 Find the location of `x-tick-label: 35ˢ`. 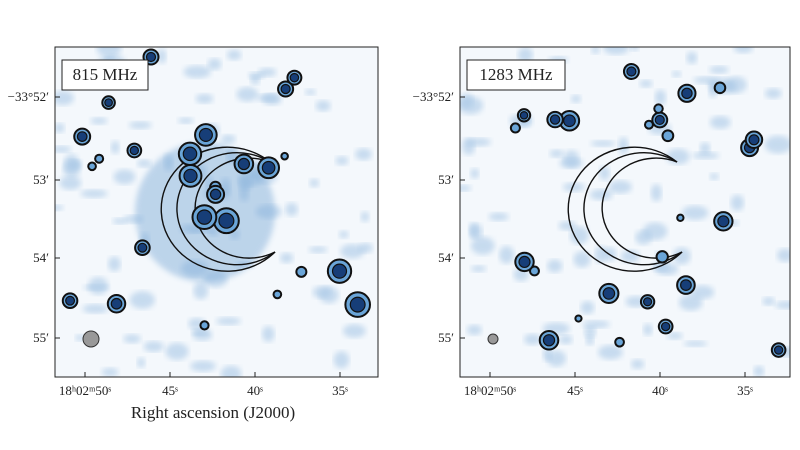

x-tick-label: 35ˢ is located at coordinates (745, 390).